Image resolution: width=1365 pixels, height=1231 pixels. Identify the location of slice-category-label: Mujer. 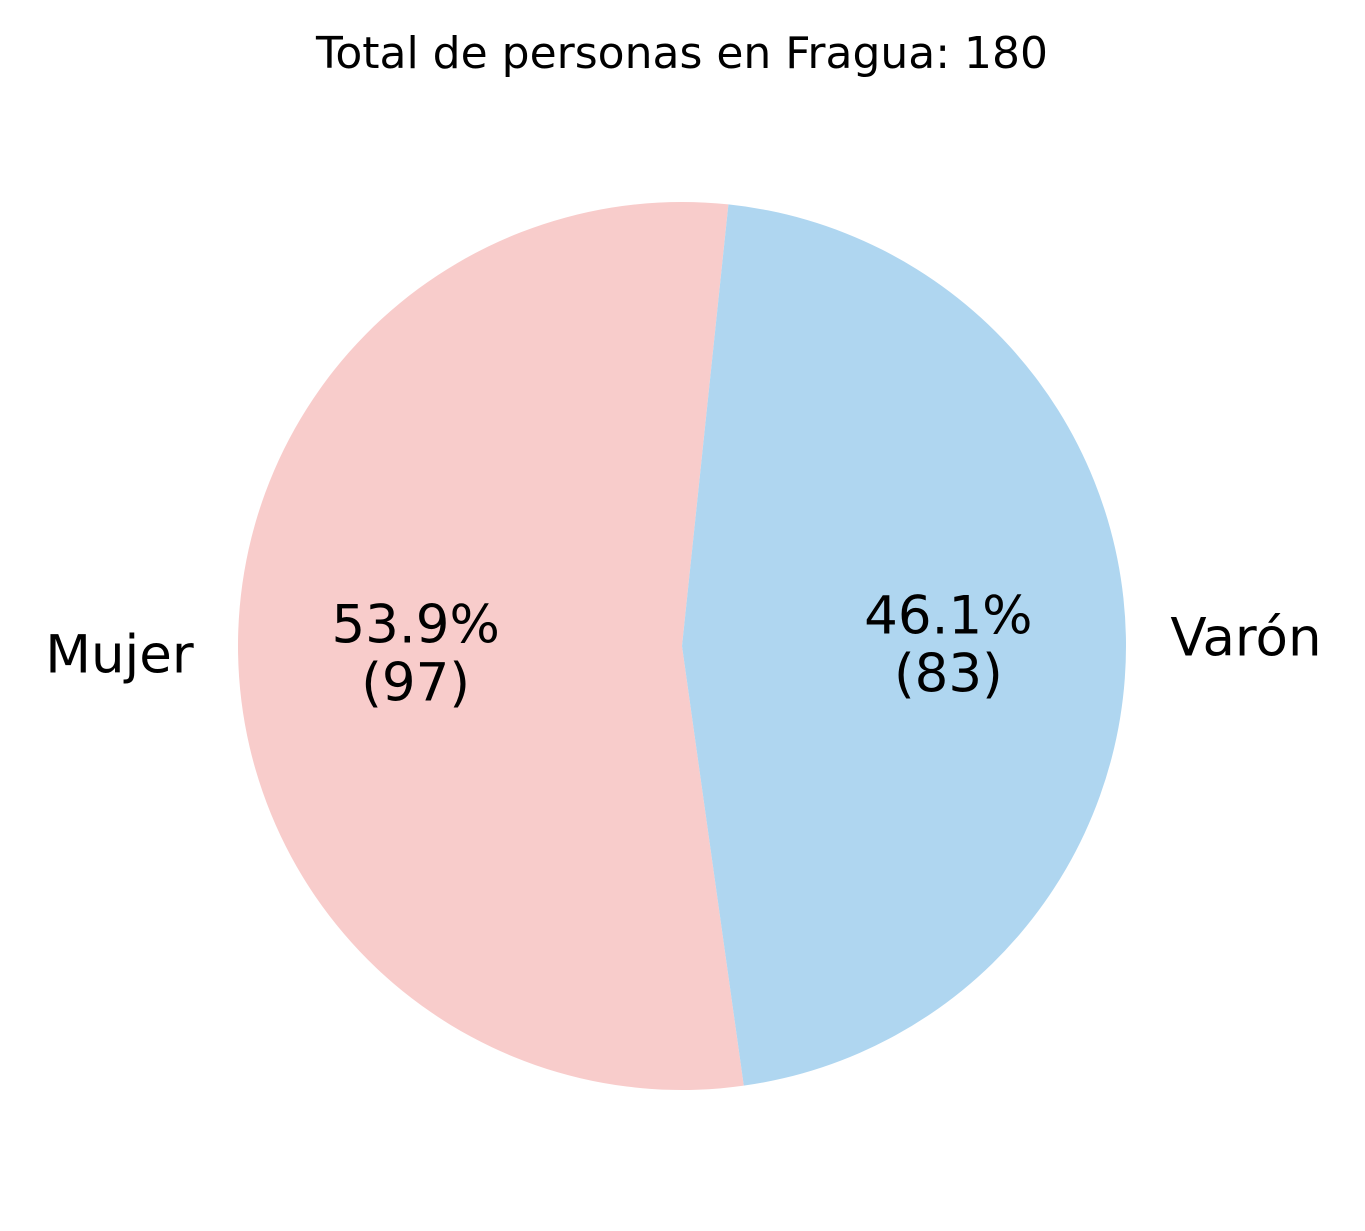
(119, 655).